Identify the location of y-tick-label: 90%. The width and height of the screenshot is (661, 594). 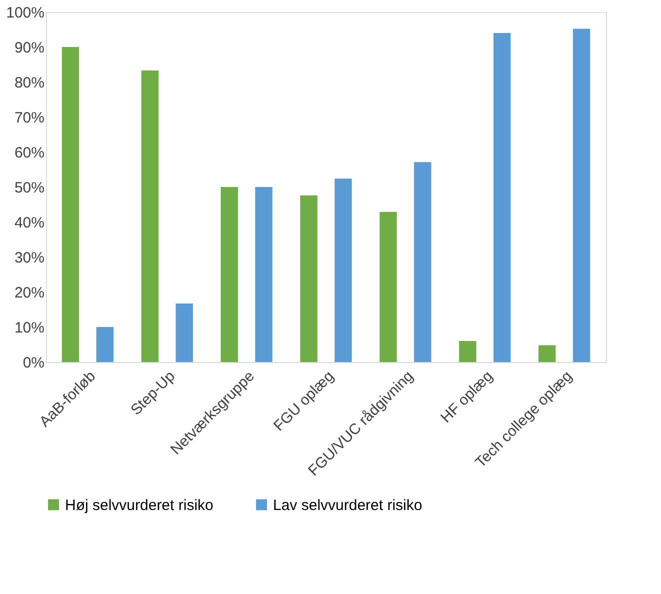
(29, 48).